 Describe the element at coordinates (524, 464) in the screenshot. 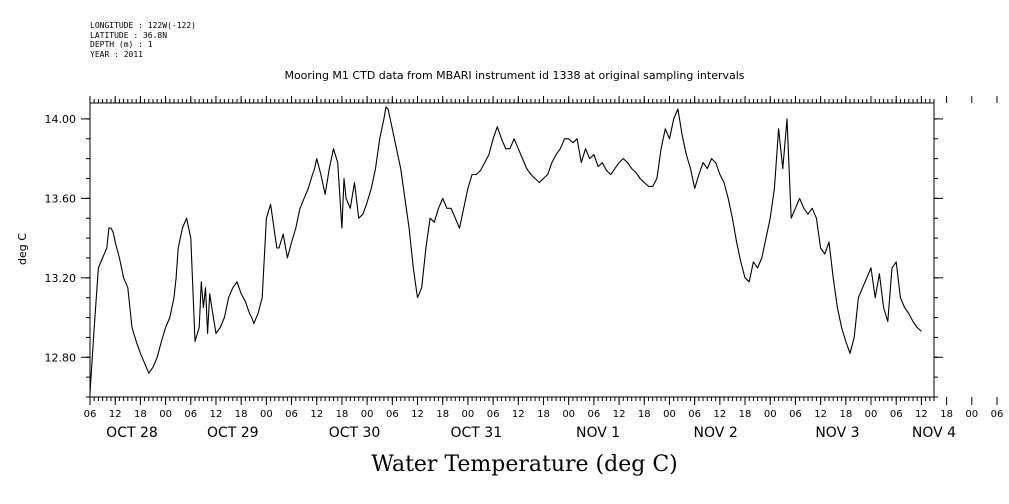

I see `x-axis-label: Water Temperature (deg C)` at that location.